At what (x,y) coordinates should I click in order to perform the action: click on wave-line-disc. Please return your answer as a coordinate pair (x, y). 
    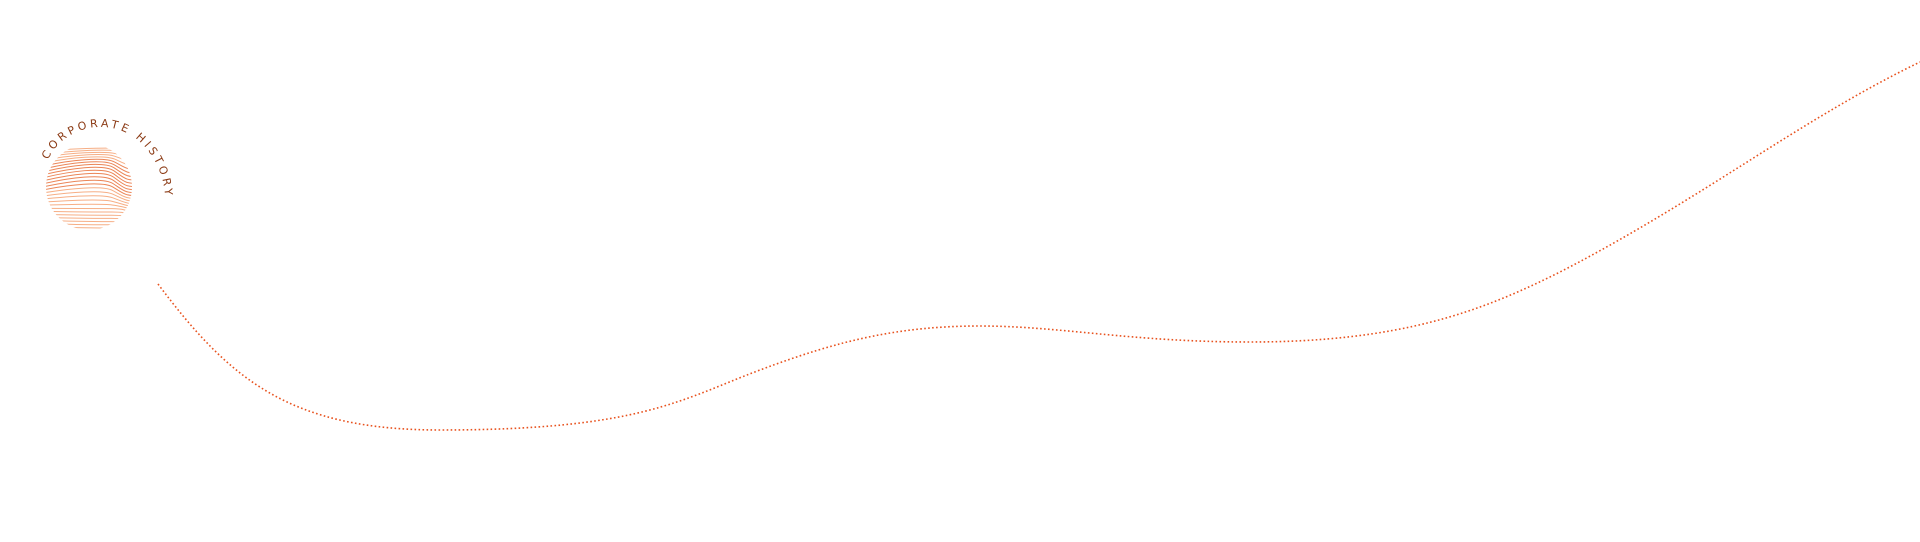
    Looking at the image, I should click on (89, 188).